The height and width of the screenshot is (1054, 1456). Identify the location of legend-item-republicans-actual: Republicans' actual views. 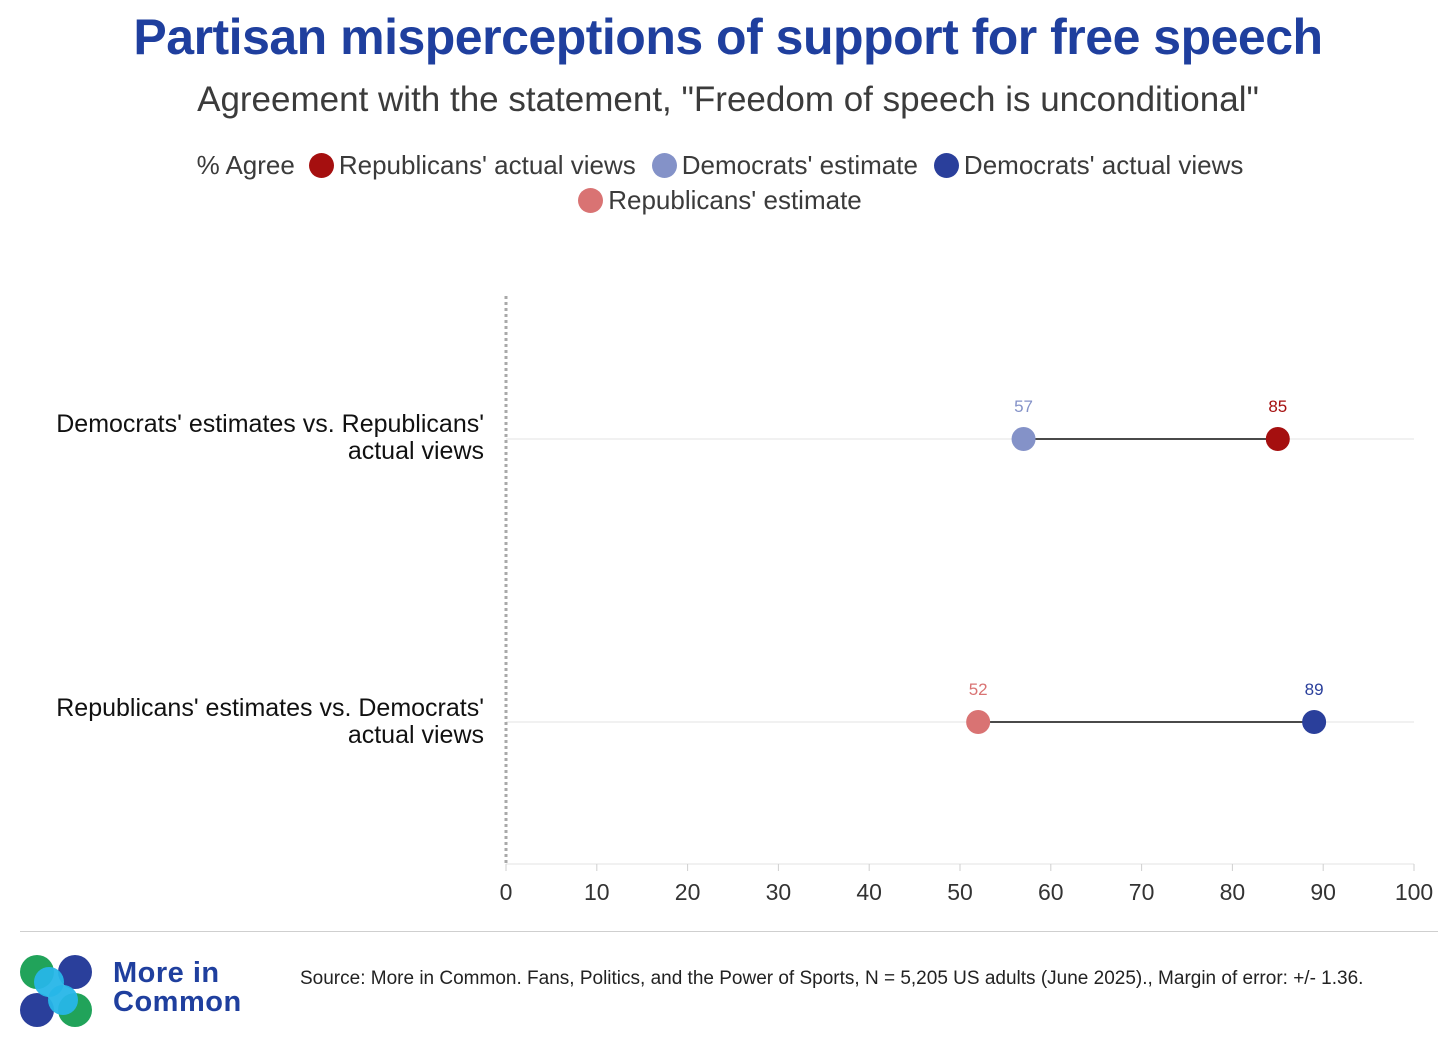
(472, 165).